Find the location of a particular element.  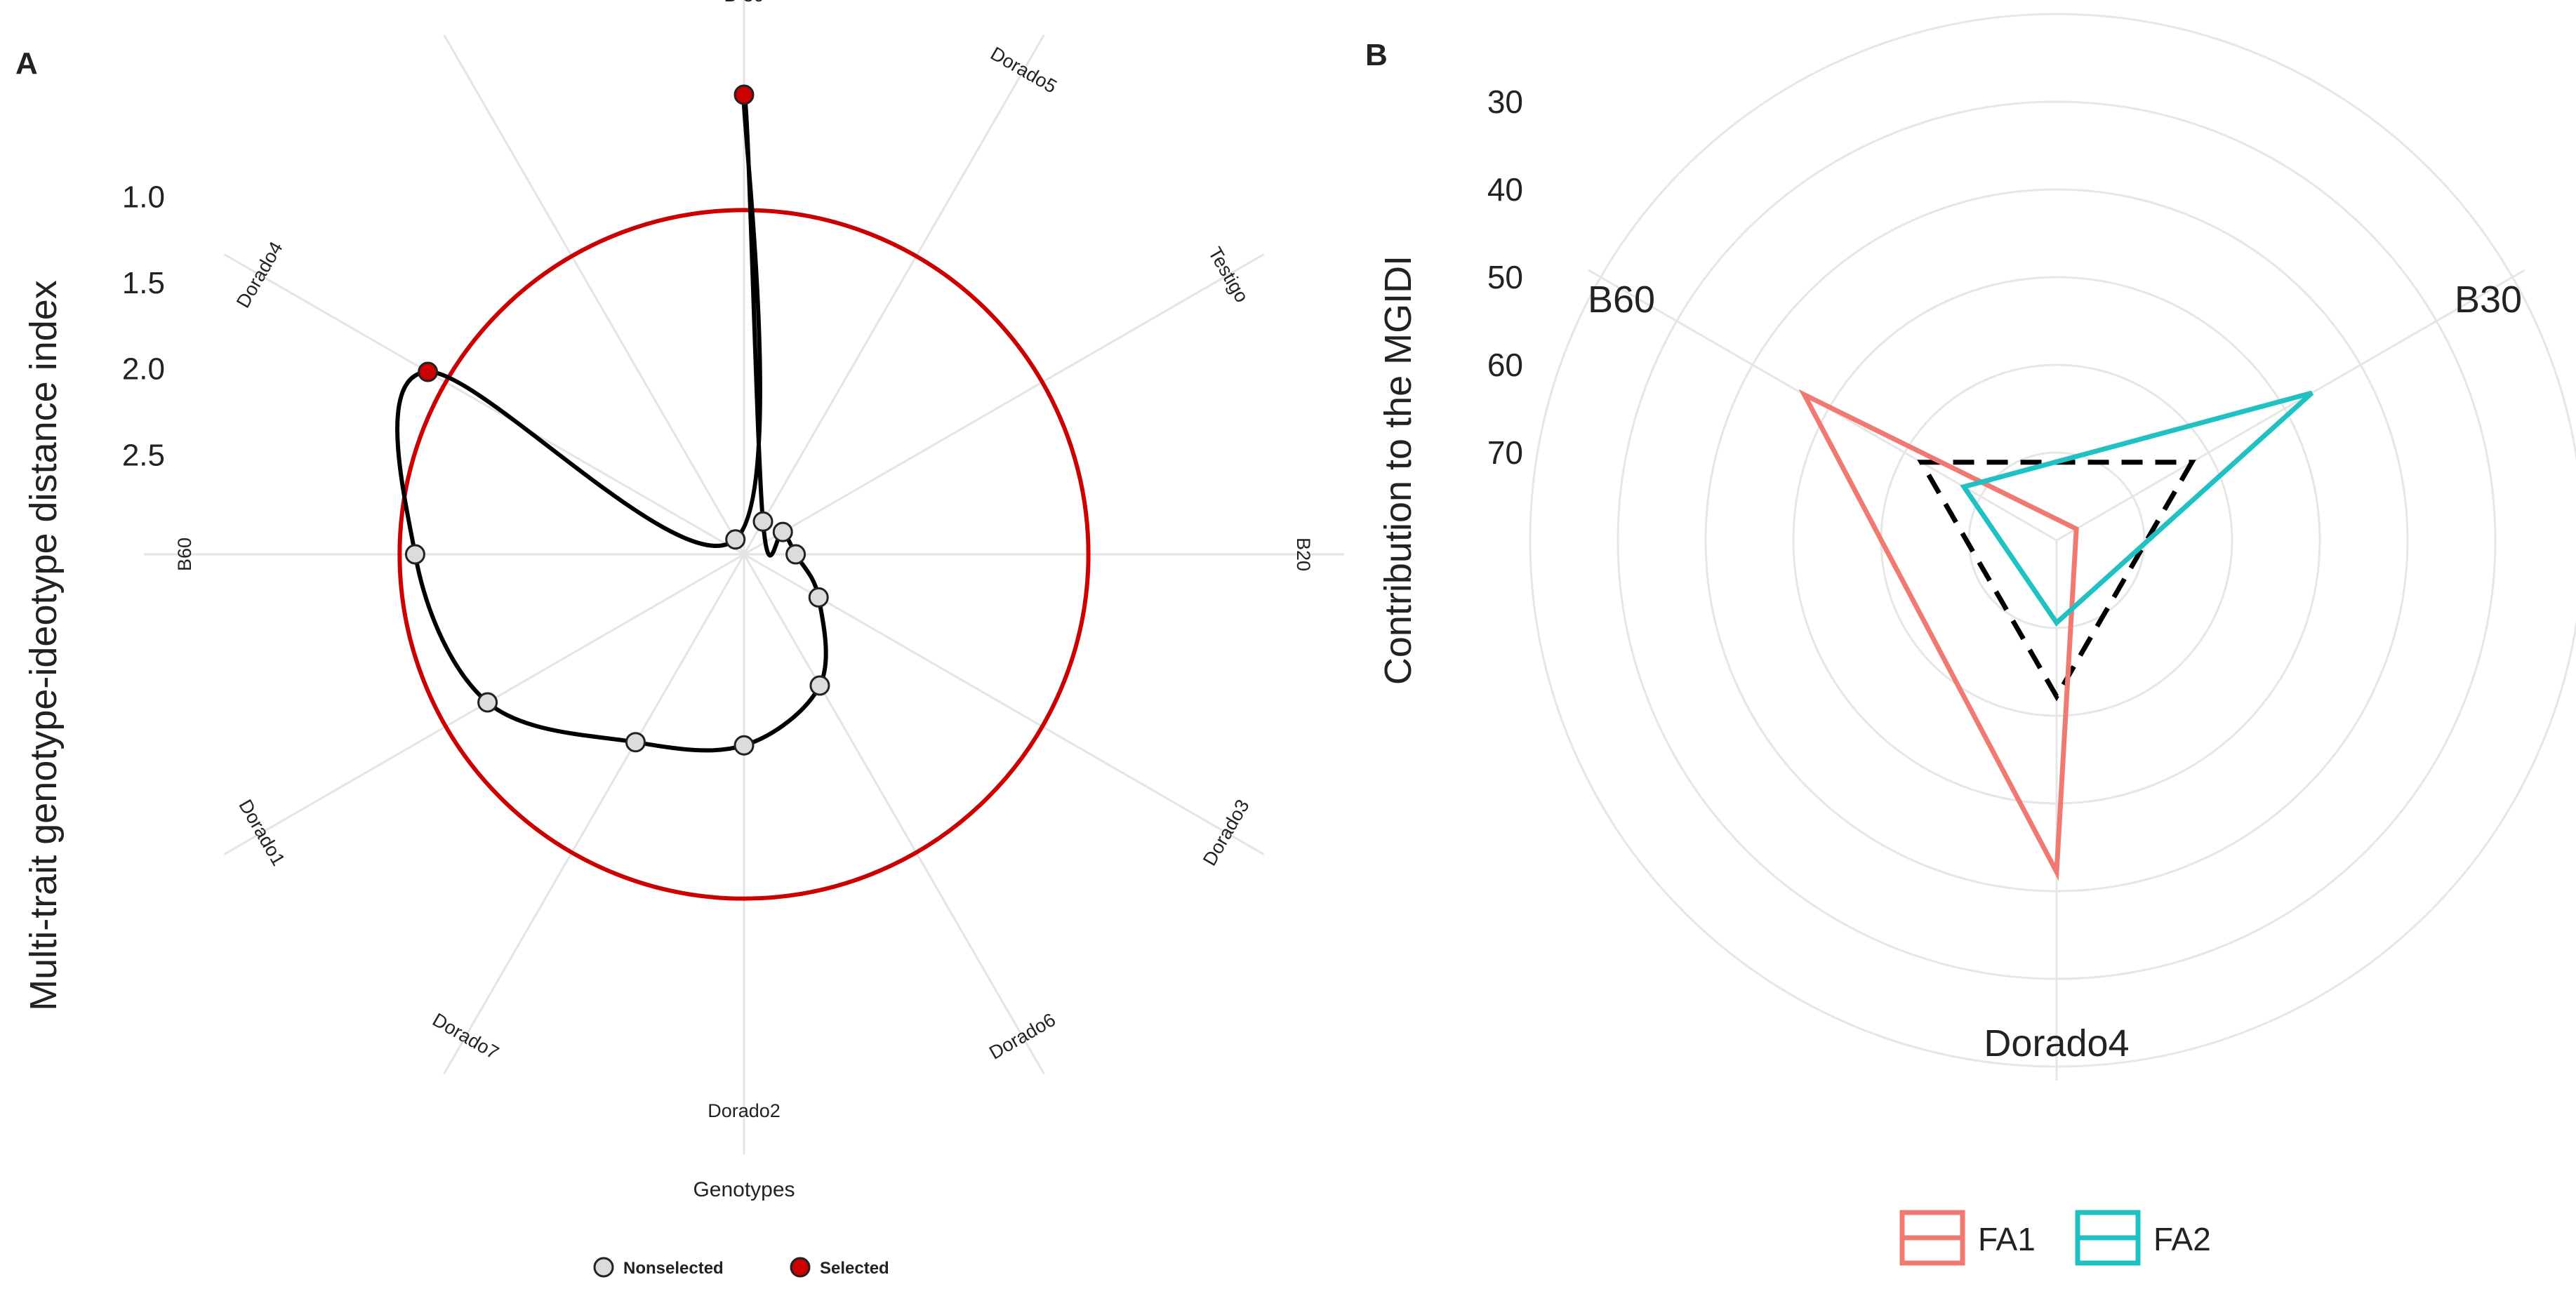

genotype-label: Dorado2 is located at coordinates (745, 1110).